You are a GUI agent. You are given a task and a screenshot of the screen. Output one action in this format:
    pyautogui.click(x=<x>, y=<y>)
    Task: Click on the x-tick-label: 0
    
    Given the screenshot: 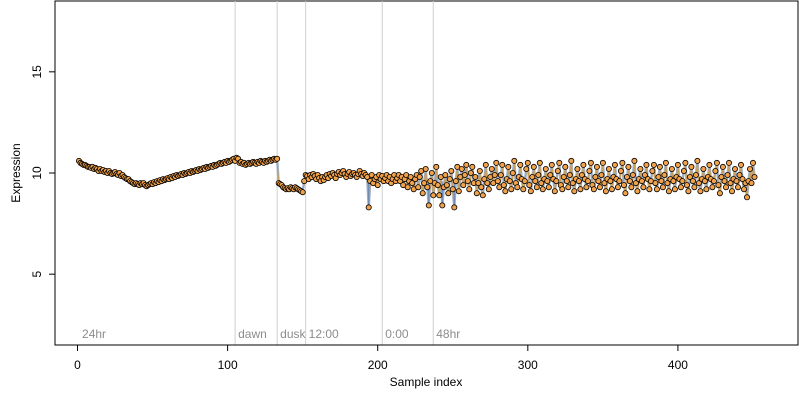 What is the action you would take?
    pyautogui.click(x=77, y=365)
    